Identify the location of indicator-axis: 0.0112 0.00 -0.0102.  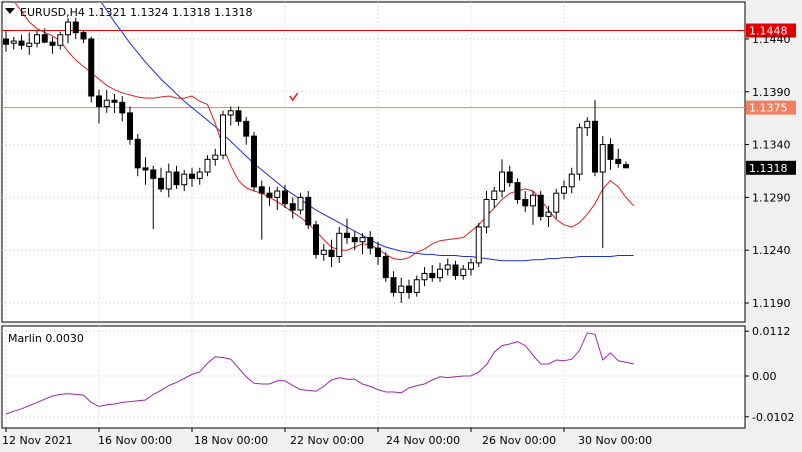
(769, 374).